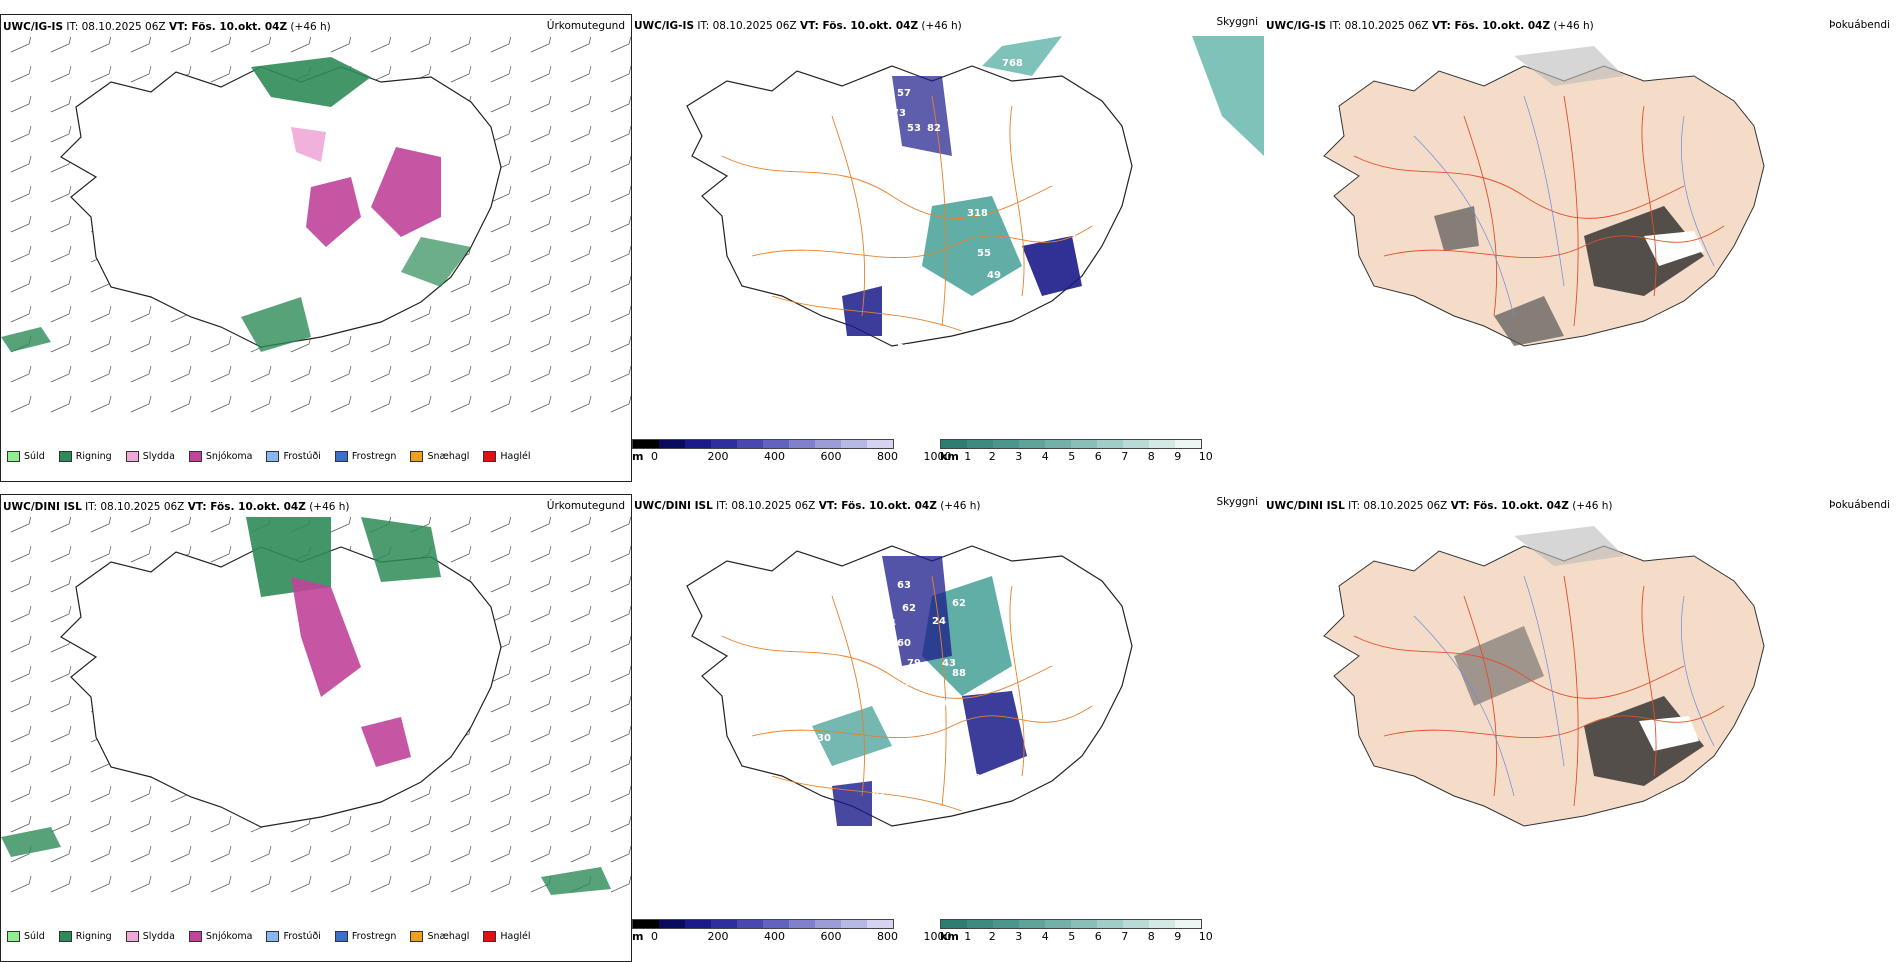 The width and height of the screenshot is (1900, 962). Describe the element at coordinates (919, 368) in the screenshot. I see `visibility-value-label: 44` at that location.